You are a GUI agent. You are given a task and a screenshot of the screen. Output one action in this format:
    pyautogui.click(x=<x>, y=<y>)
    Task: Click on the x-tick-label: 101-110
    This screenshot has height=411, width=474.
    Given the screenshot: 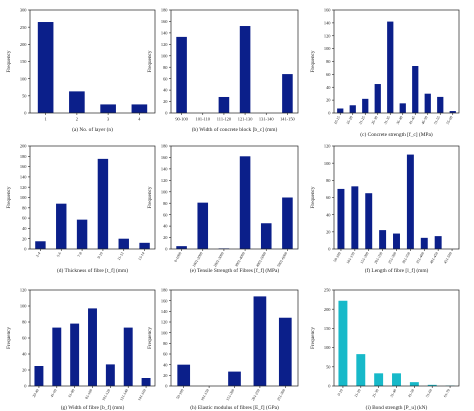 What is the action you would take?
    pyautogui.click(x=203, y=119)
    